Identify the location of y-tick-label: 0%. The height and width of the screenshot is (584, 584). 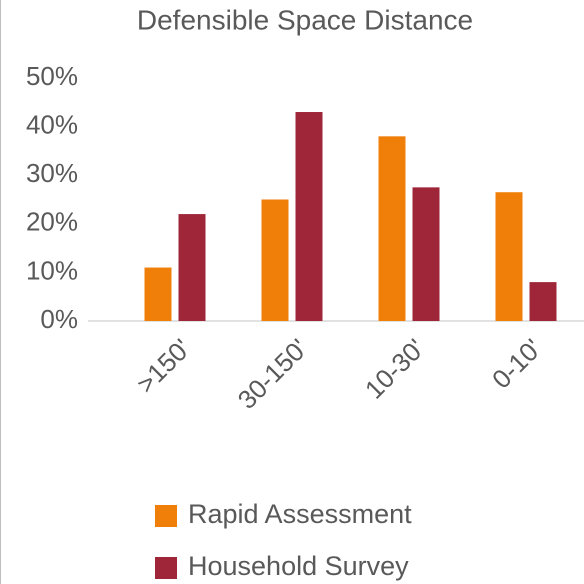
(59, 319).